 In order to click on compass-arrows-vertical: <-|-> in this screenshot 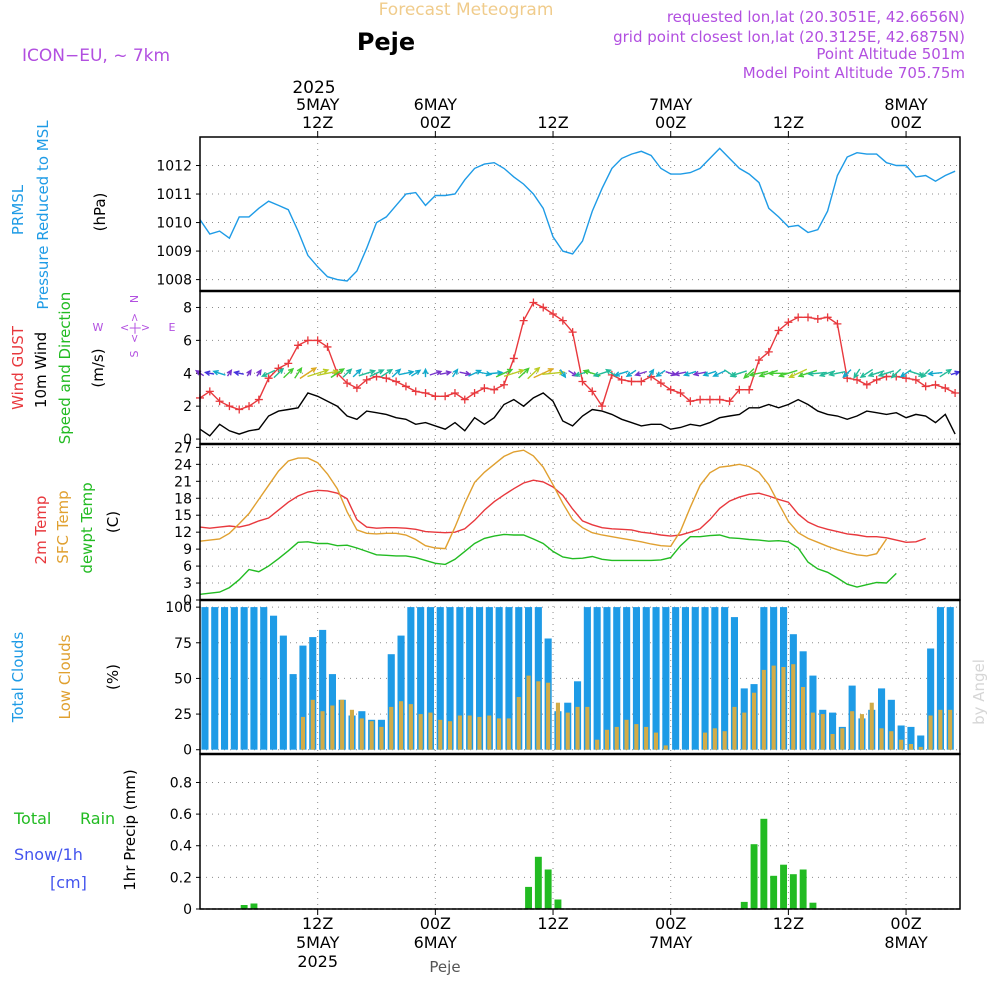, I will do `click(134, 328)`.